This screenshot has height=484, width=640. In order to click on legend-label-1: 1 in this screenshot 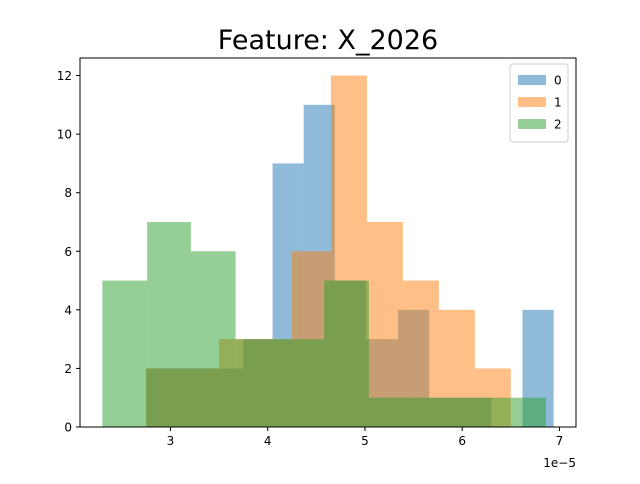, I will do `click(558, 103)`.